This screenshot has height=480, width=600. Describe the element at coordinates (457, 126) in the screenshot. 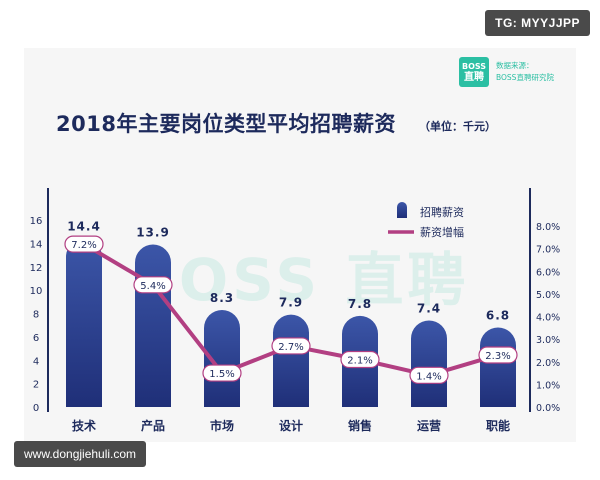

I see `chart-unit: （单位：千元）` at that location.